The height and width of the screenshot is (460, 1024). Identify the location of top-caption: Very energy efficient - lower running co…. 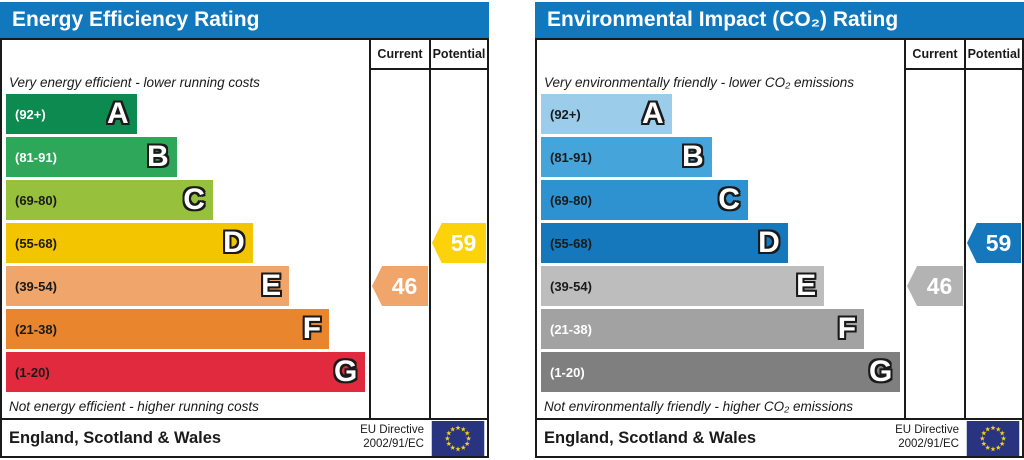
(134, 82).